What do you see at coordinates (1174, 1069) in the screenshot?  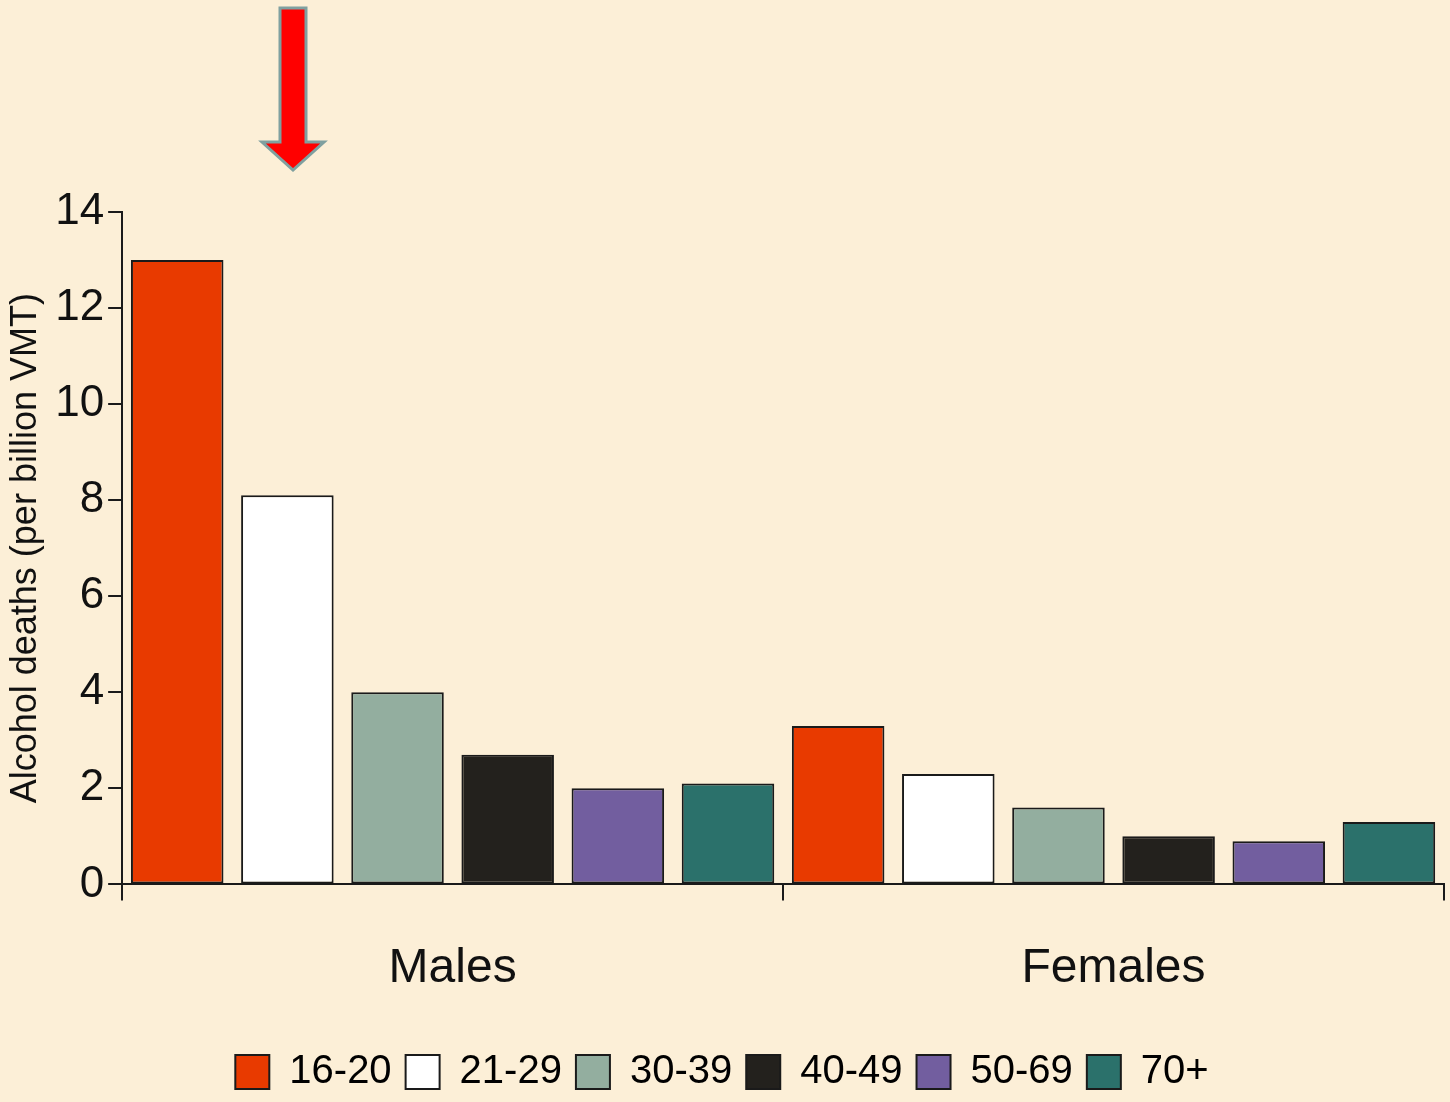 I see `legend-label: 70+` at bounding box center [1174, 1069].